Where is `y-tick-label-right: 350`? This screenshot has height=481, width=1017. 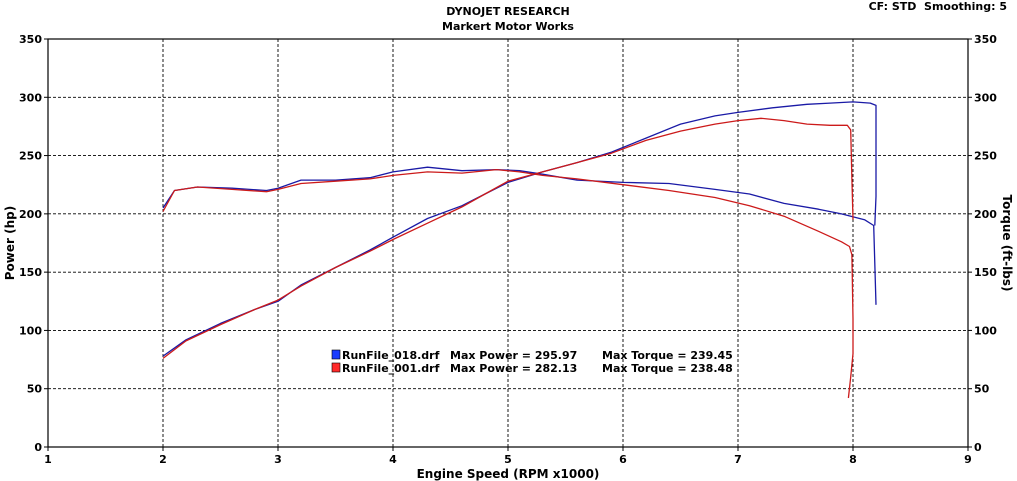
y-tick-label-right: 350 is located at coordinates (985, 39).